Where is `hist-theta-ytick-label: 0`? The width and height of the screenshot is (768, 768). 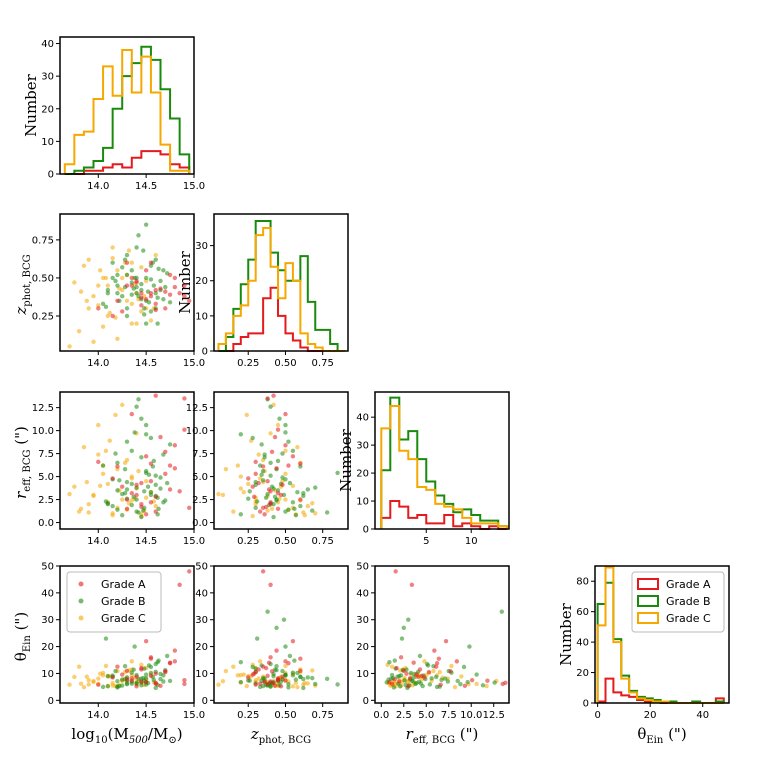
hist-theta-ytick-label: 0 is located at coordinates (586, 704).